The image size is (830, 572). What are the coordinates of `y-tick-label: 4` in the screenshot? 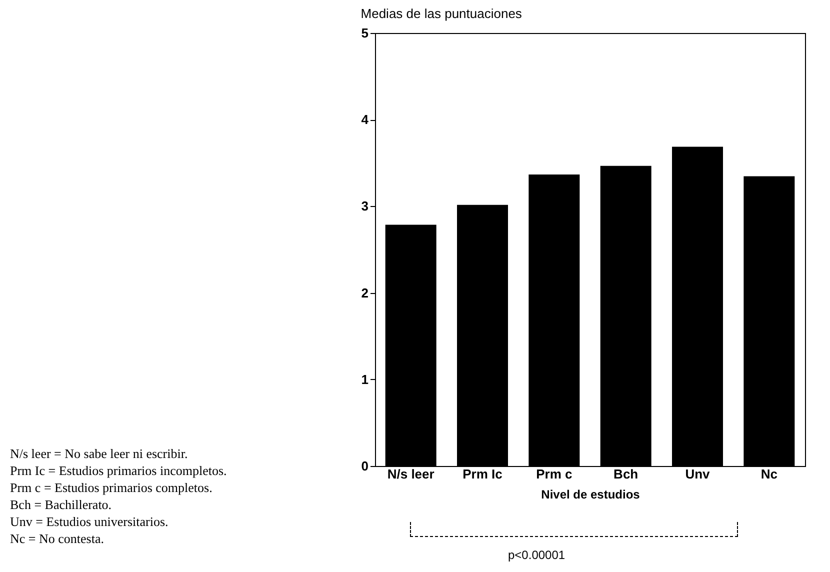 It's located at (365, 120).